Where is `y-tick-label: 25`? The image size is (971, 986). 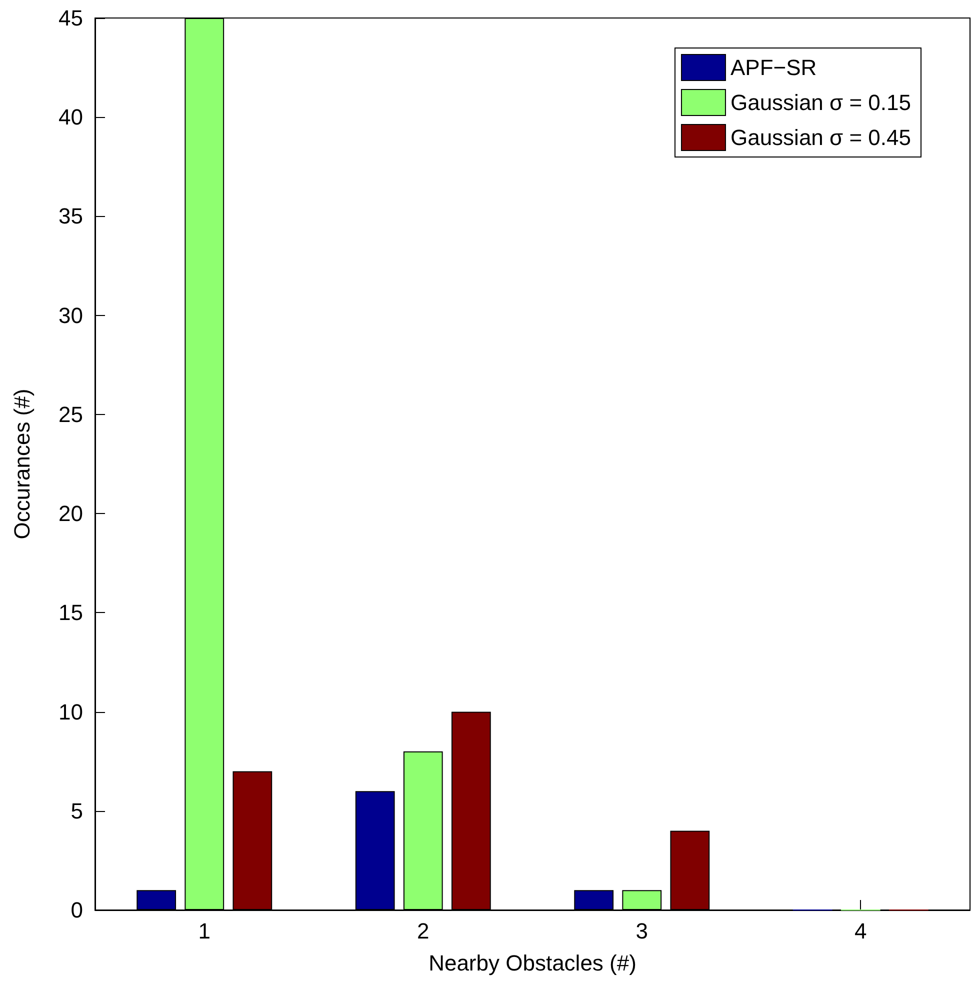
y-tick-label: 25 is located at coordinates (70, 414).